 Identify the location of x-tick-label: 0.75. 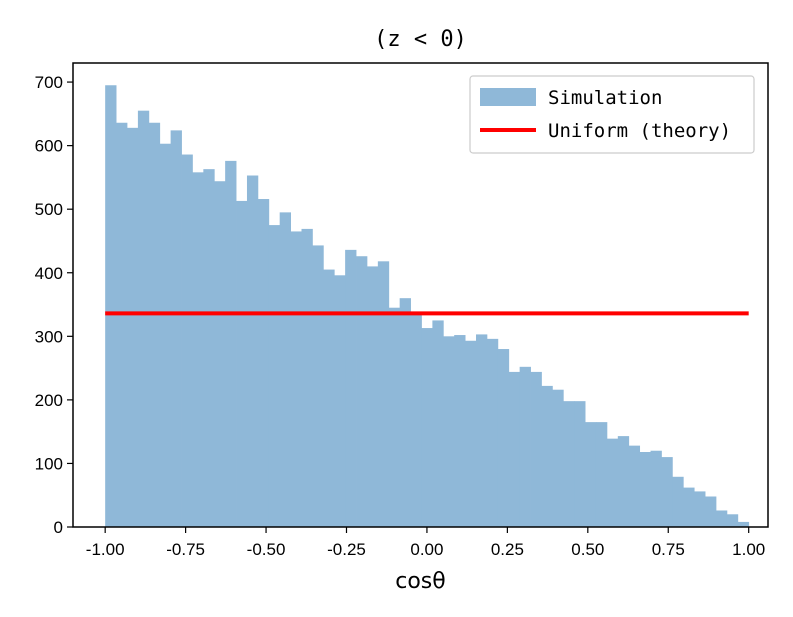
(668, 549).